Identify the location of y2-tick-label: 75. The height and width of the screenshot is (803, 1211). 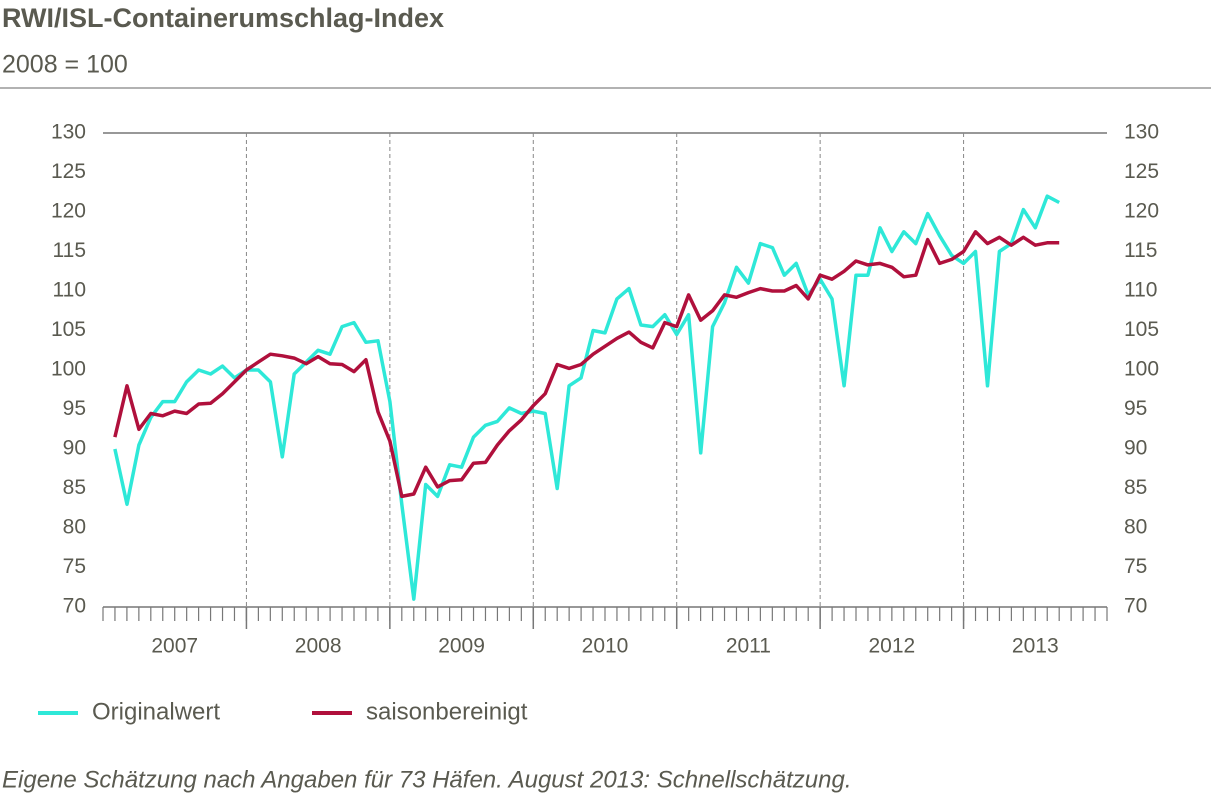
(1135, 566).